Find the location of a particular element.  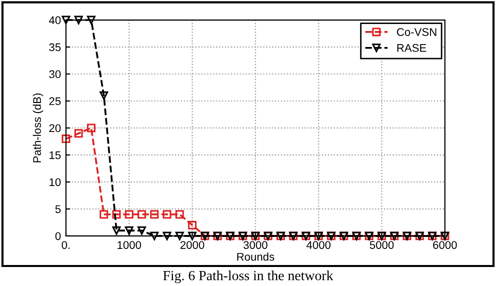

x-tick-label: 2000 is located at coordinates (192, 245).